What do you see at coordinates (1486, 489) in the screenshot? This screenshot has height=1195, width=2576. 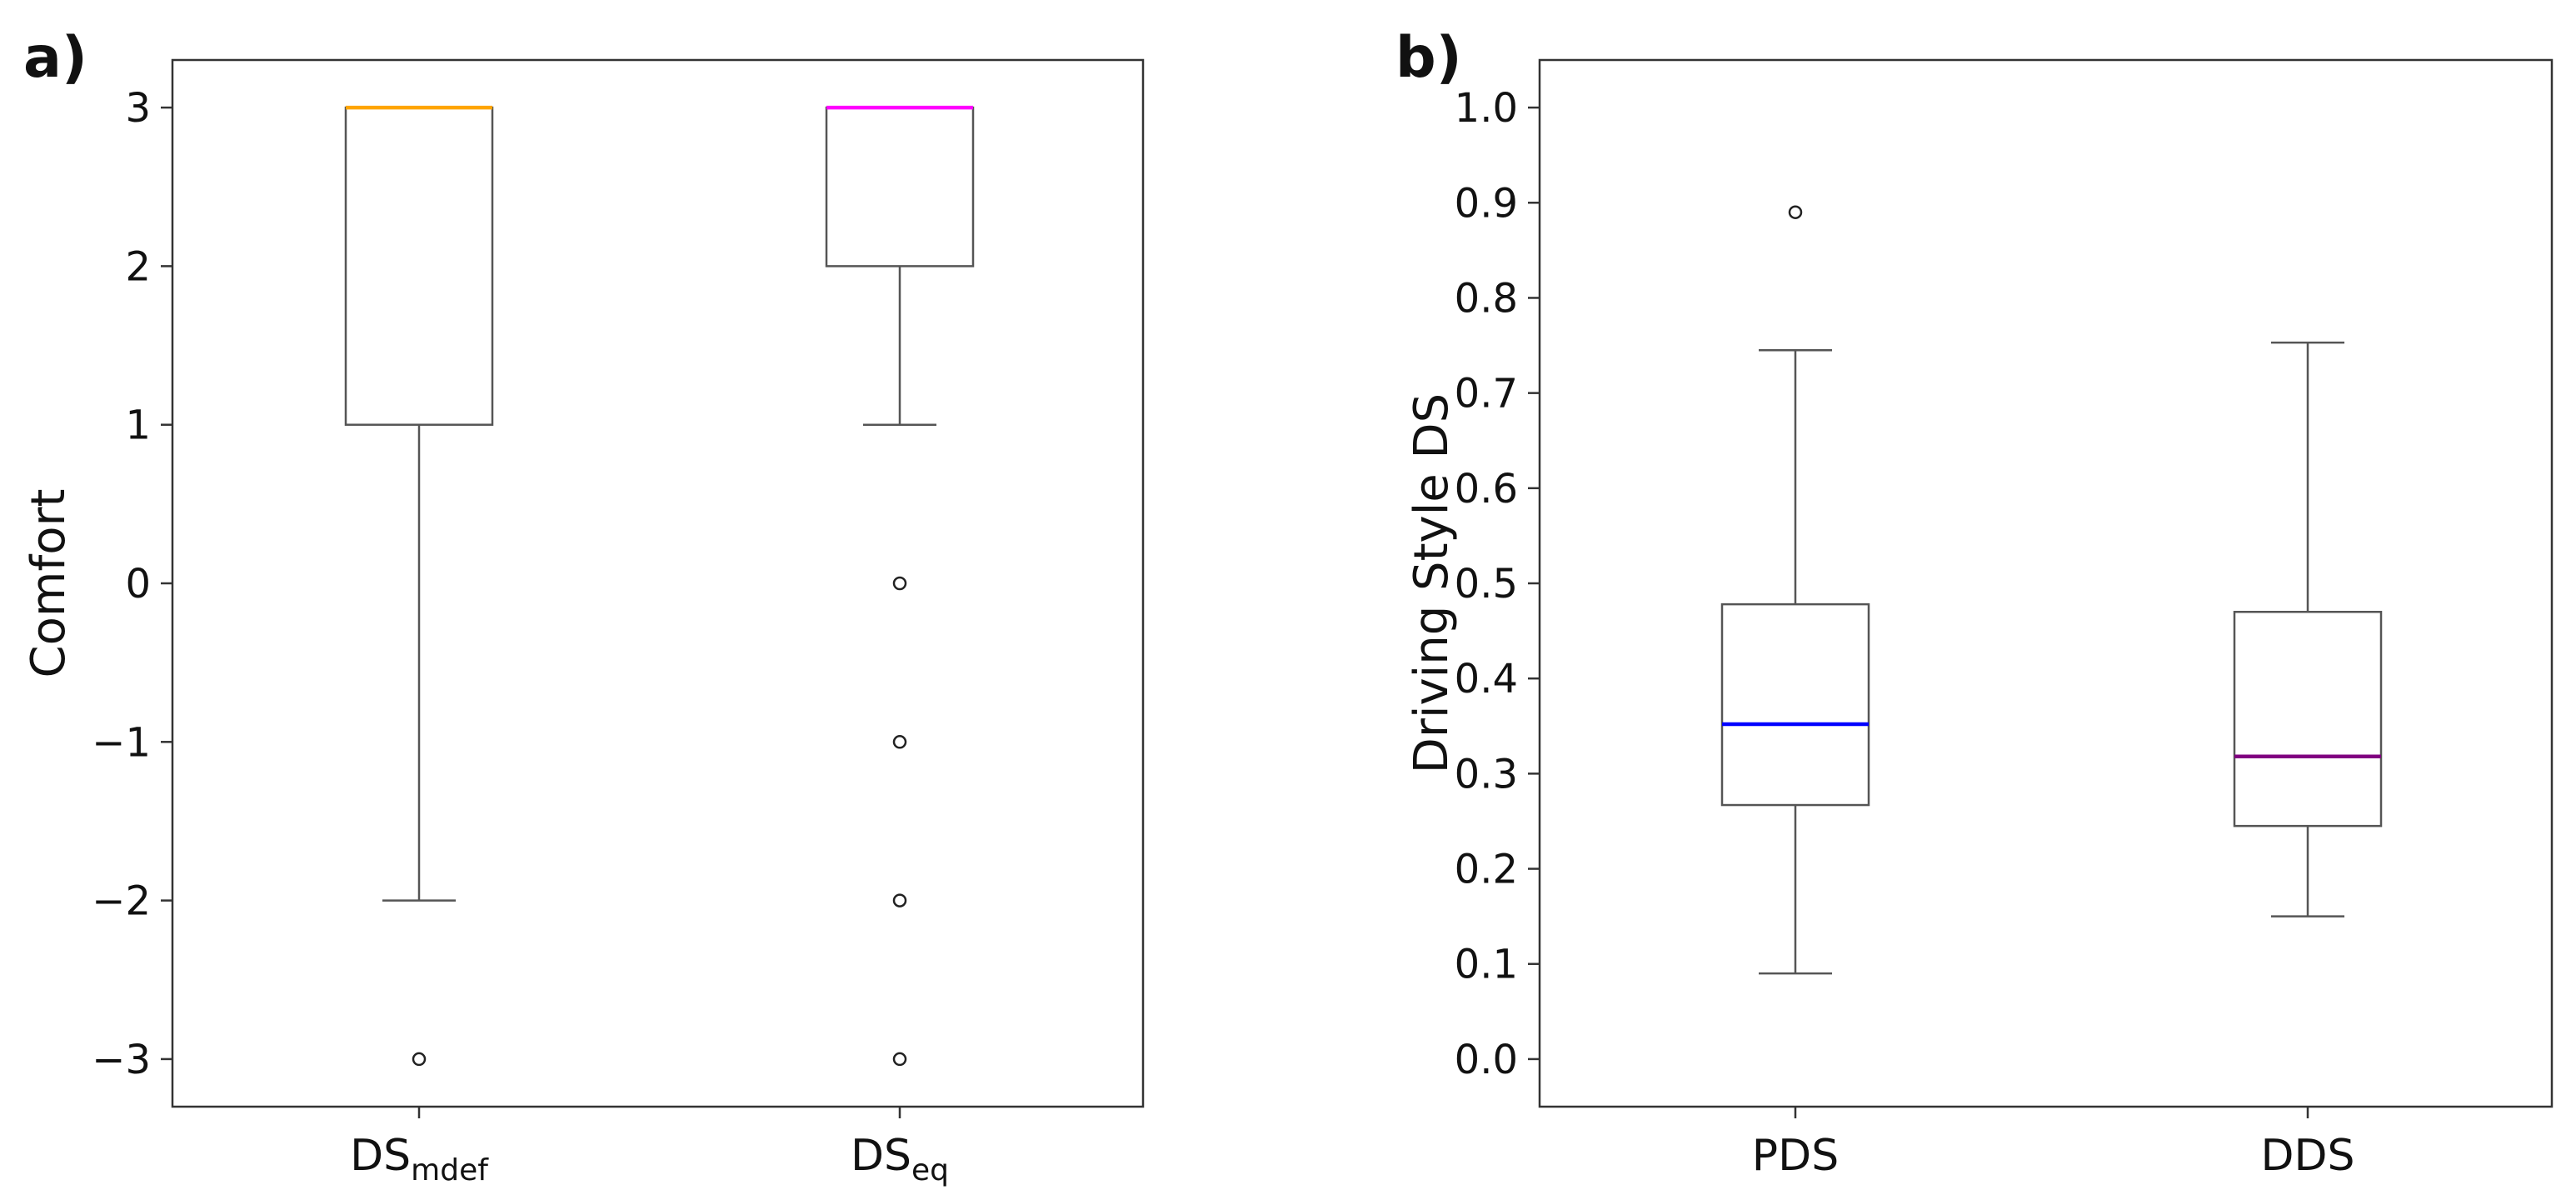 I see `y-tick-label: 0.6` at bounding box center [1486, 489].